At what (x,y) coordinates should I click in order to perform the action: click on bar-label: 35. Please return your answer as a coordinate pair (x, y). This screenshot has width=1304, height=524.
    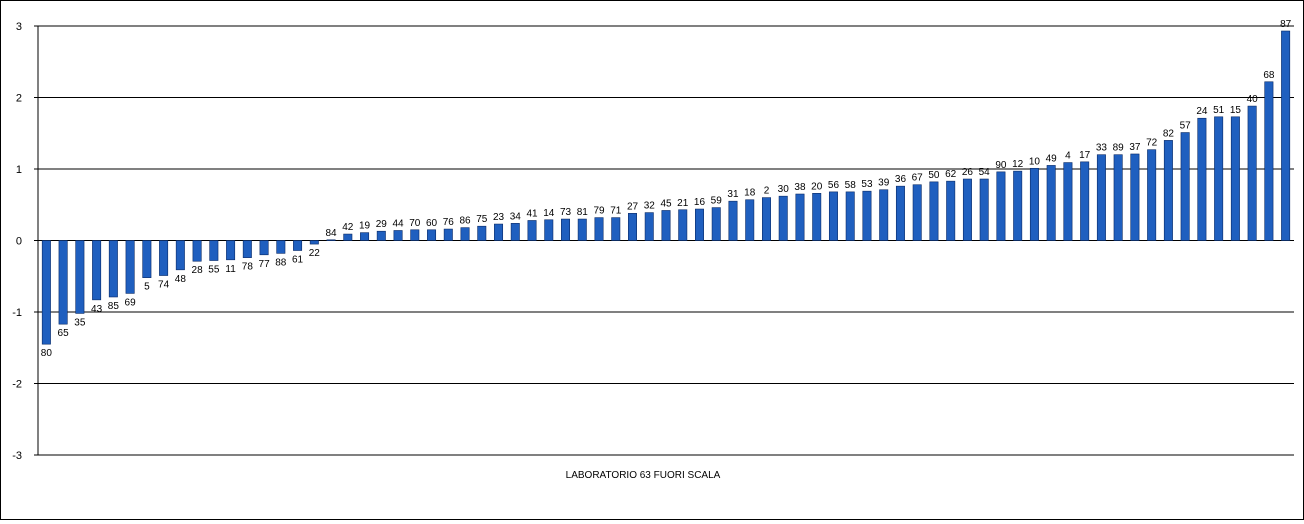
    Looking at the image, I should click on (80, 322).